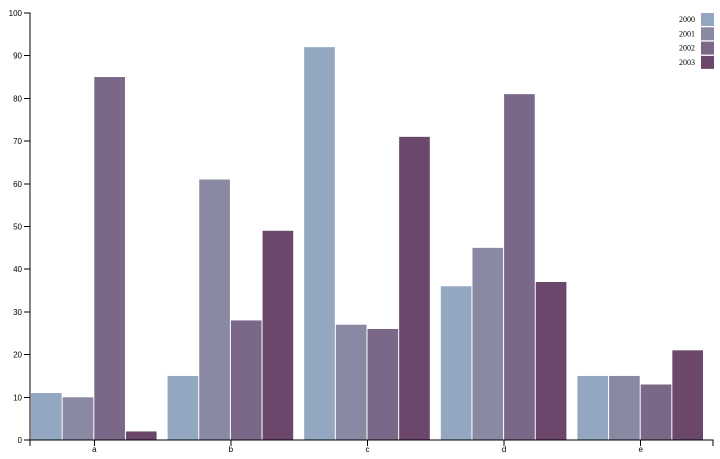 The image size is (720, 459). I want to click on y-axis: 0 10 20 30 40 50 60 70 80 90 100, so click(20, 227).